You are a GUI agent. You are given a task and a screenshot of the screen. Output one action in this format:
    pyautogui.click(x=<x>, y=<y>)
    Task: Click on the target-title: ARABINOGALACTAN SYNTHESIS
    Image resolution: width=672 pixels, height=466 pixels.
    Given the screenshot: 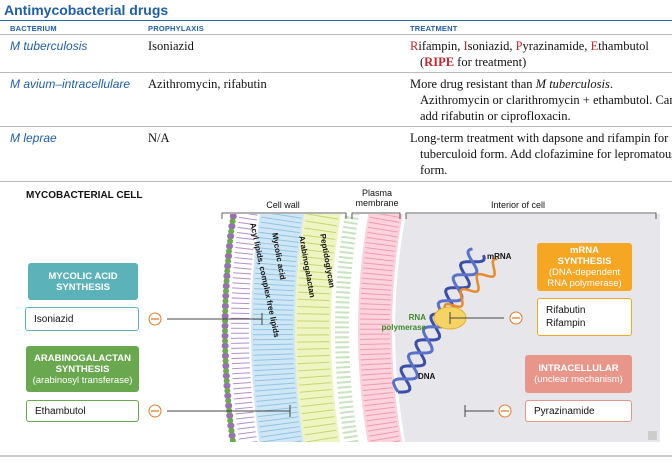 What is the action you would take?
    pyautogui.click(x=82, y=363)
    